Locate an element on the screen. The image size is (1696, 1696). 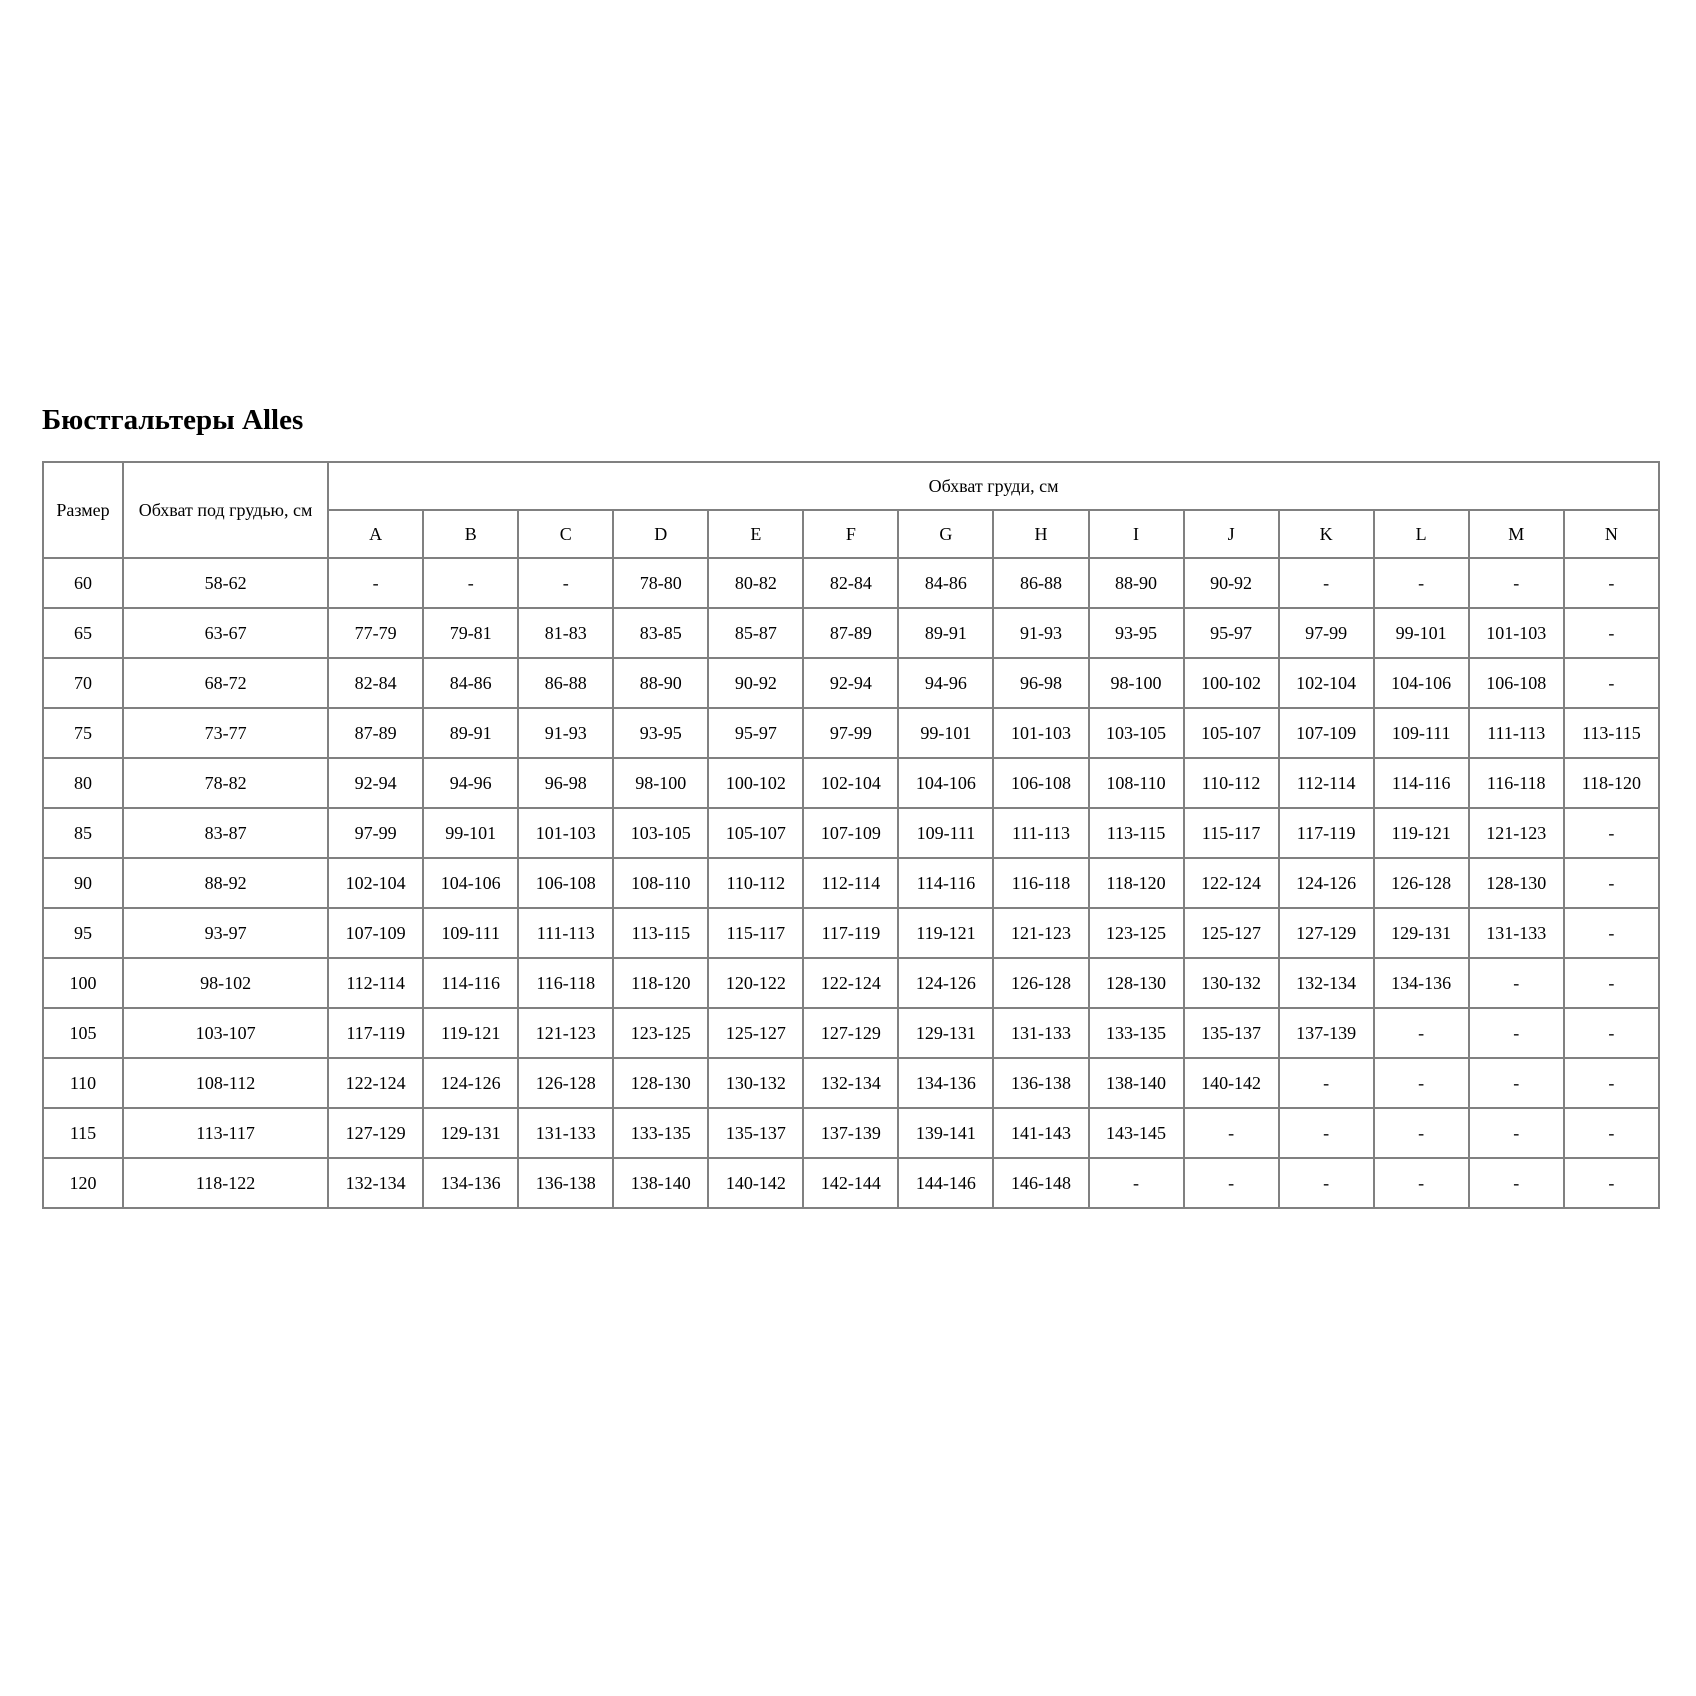
cup-value-cell: 146-148 is located at coordinates (1041, 1183).